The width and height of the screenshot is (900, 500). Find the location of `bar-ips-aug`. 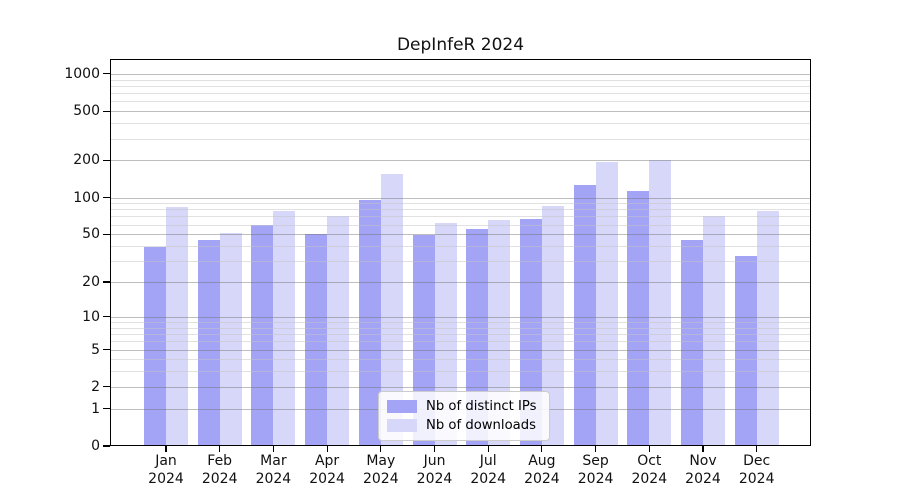

bar-ips-aug is located at coordinates (530, 332).